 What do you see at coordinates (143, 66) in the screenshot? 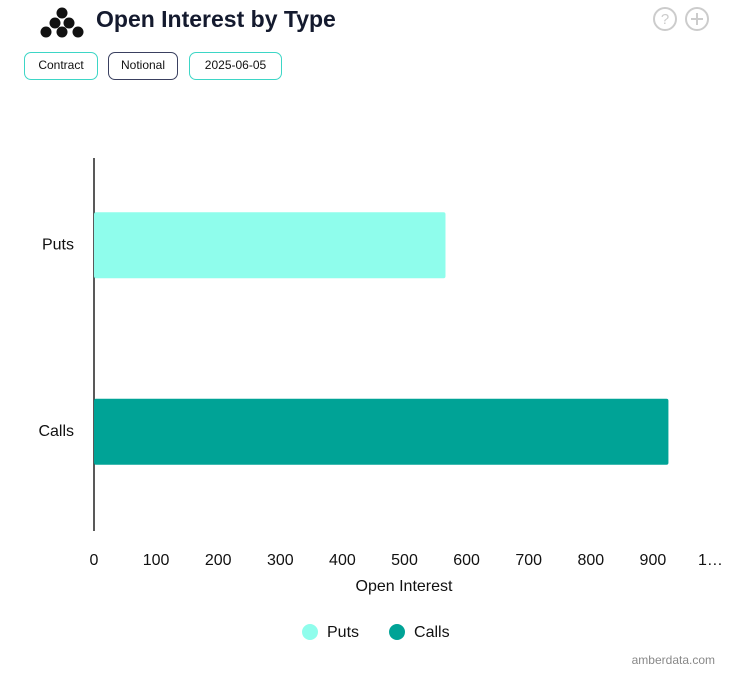
I see `notional-button: Notional` at bounding box center [143, 66].